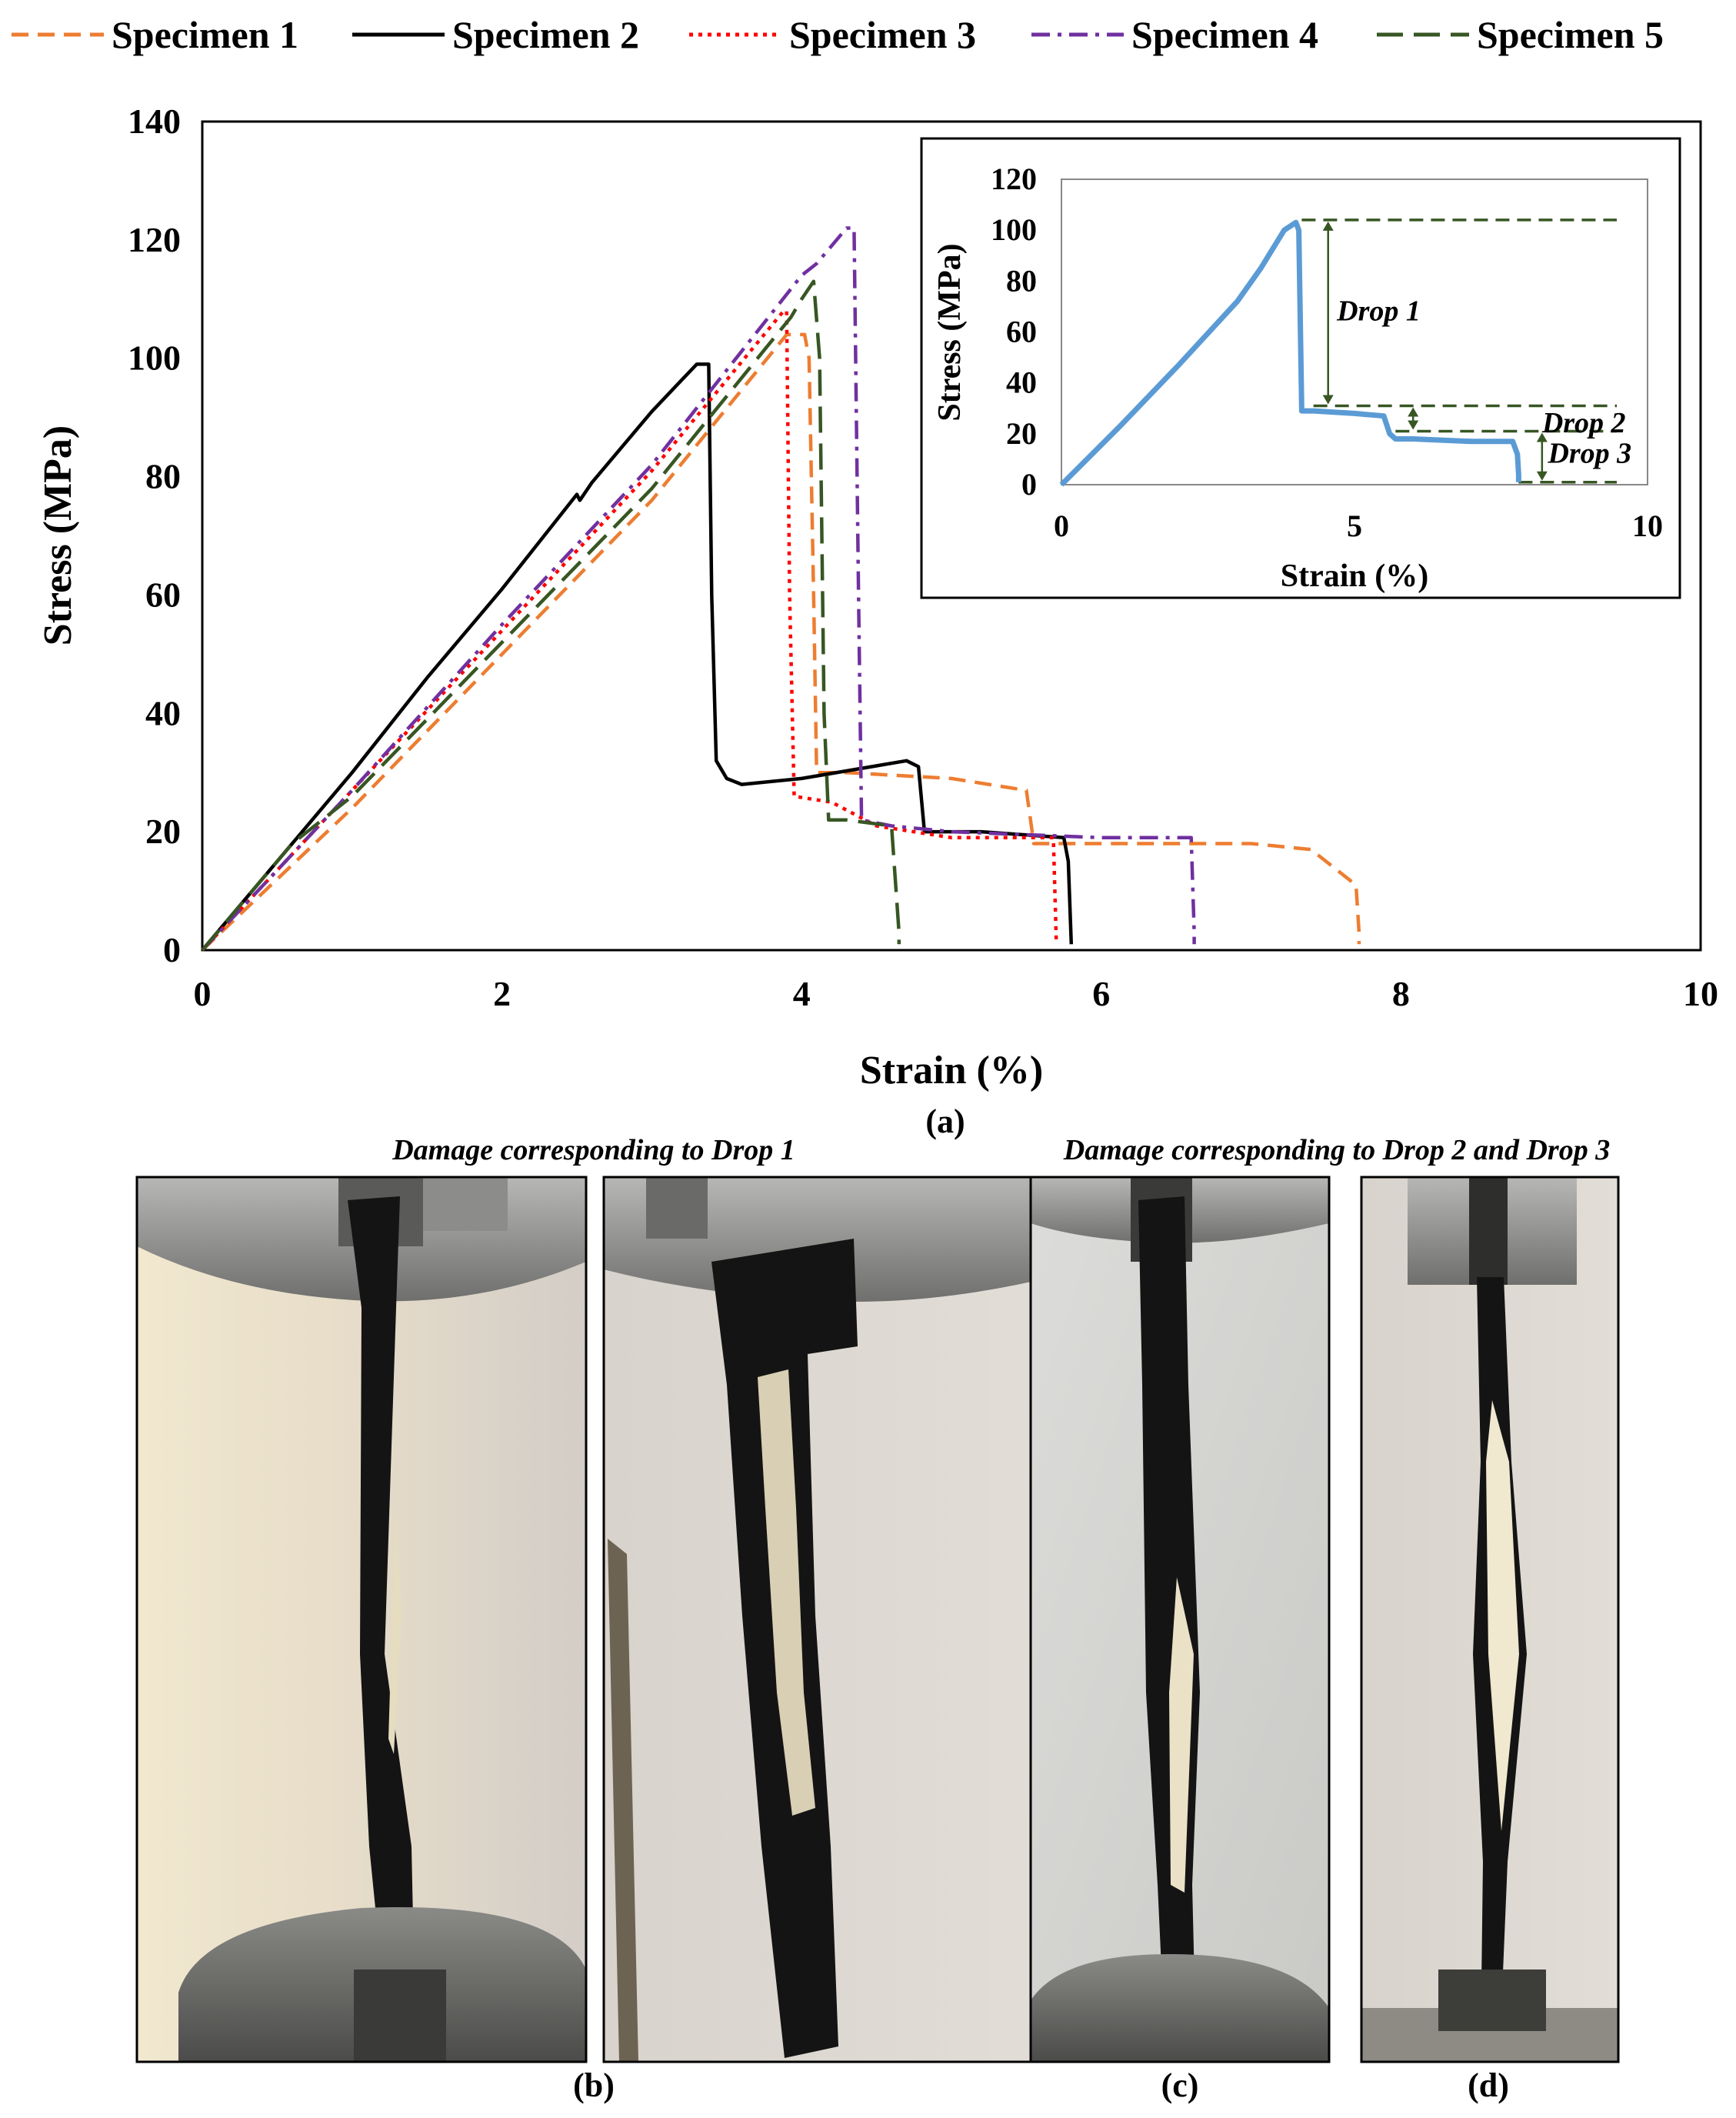 The image size is (1736, 2118). I want to click on inset-series-line, so click(1290, 353).